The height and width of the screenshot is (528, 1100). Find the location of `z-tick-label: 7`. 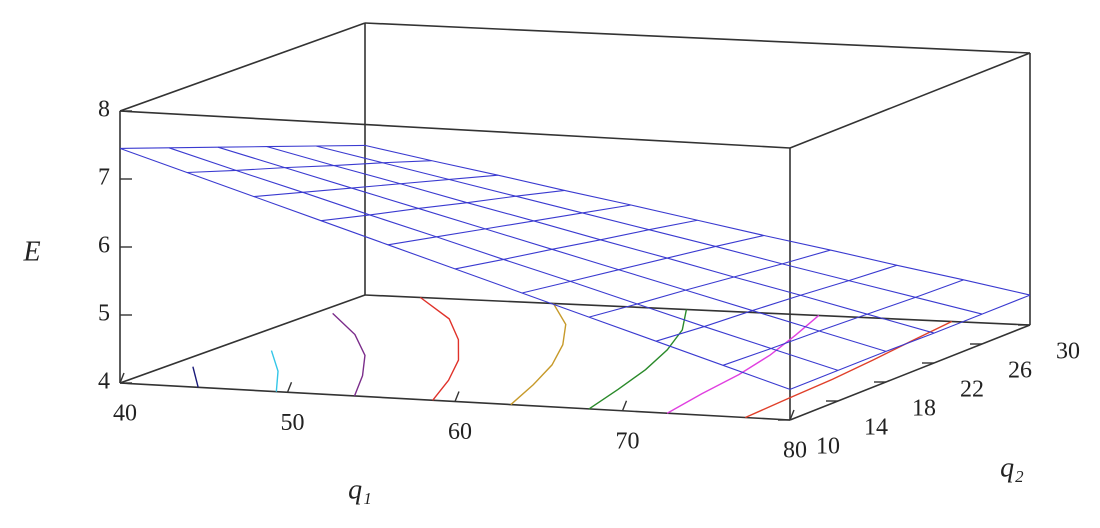

z-tick-label: 7 is located at coordinates (104, 178).